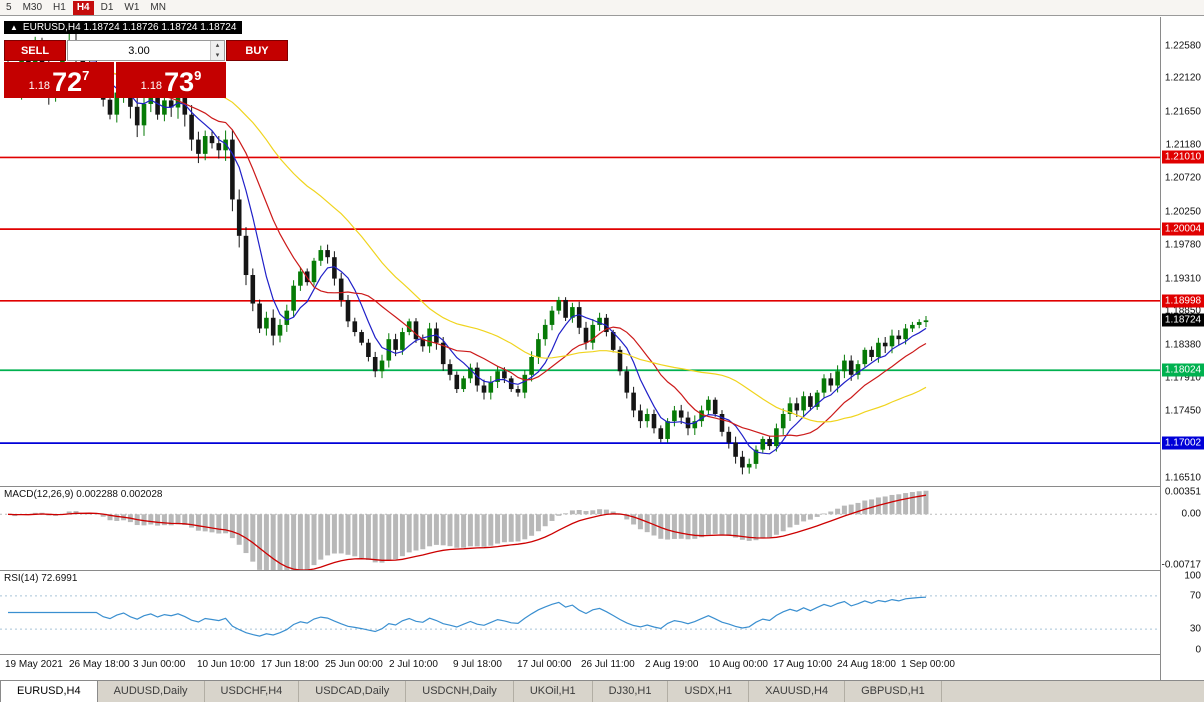 This screenshot has height=702, width=1204. What do you see at coordinates (252, 691) in the screenshot?
I see `tab-usdchf-h4: USDCHF,H4` at bounding box center [252, 691].